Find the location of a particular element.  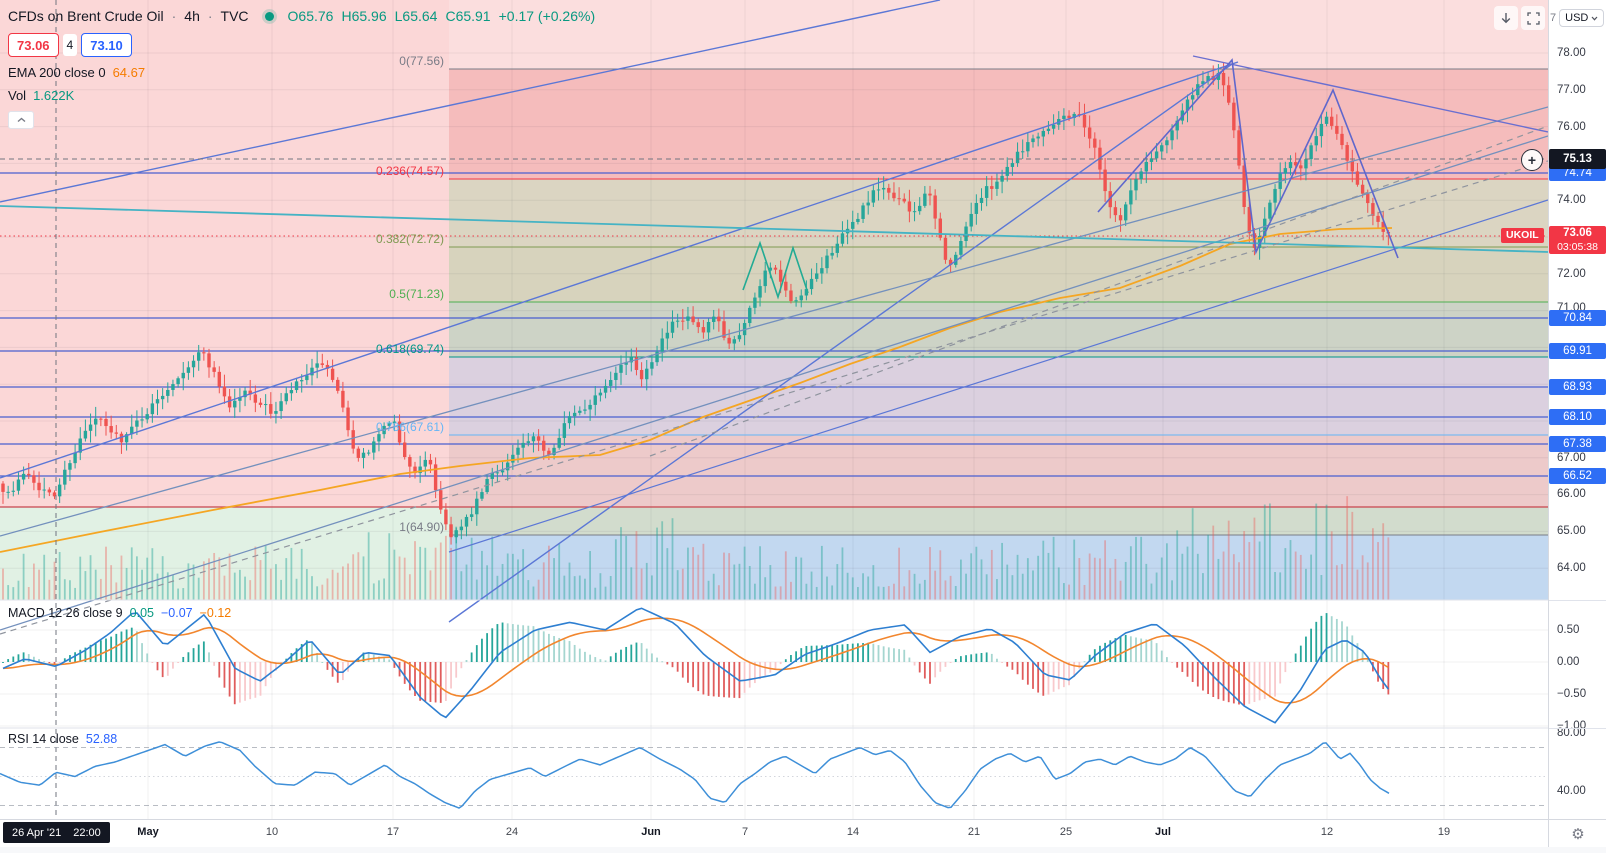

axis-settings-corner: ⚙ is located at coordinates (1577, 833).